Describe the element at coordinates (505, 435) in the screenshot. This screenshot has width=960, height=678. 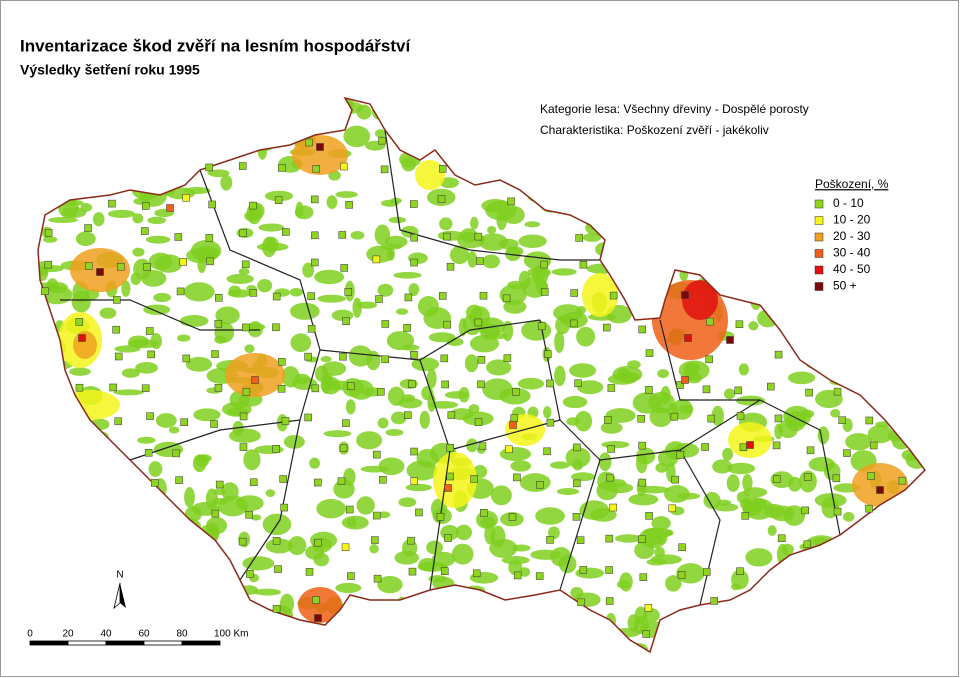
I see `district-boundary` at that location.